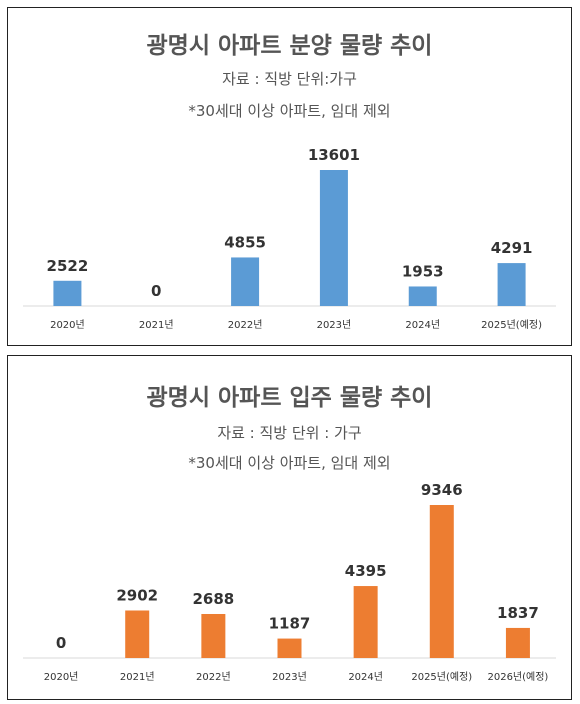 The width and height of the screenshot is (580, 704). I want to click on value-label-1: 2902, so click(137, 595).